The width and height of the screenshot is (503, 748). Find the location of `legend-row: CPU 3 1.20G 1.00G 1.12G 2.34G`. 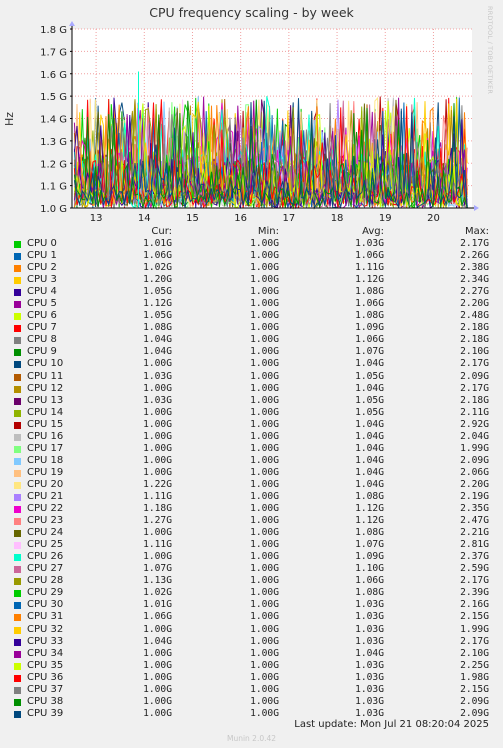

legend-row: CPU 3 1.20G 1.00G 1.12G 2.34G is located at coordinates (251, 280).